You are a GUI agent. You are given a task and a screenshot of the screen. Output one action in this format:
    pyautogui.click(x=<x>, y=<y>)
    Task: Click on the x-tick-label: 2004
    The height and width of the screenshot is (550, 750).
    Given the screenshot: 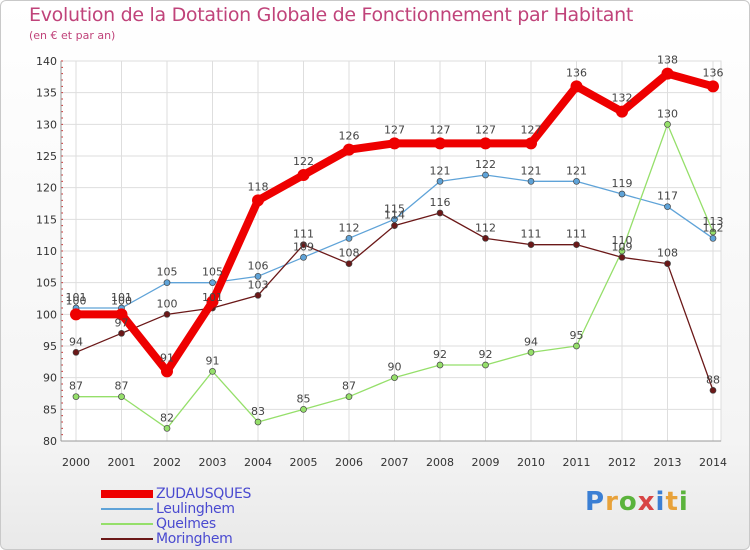 What is the action you would take?
    pyautogui.click(x=258, y=462)
    